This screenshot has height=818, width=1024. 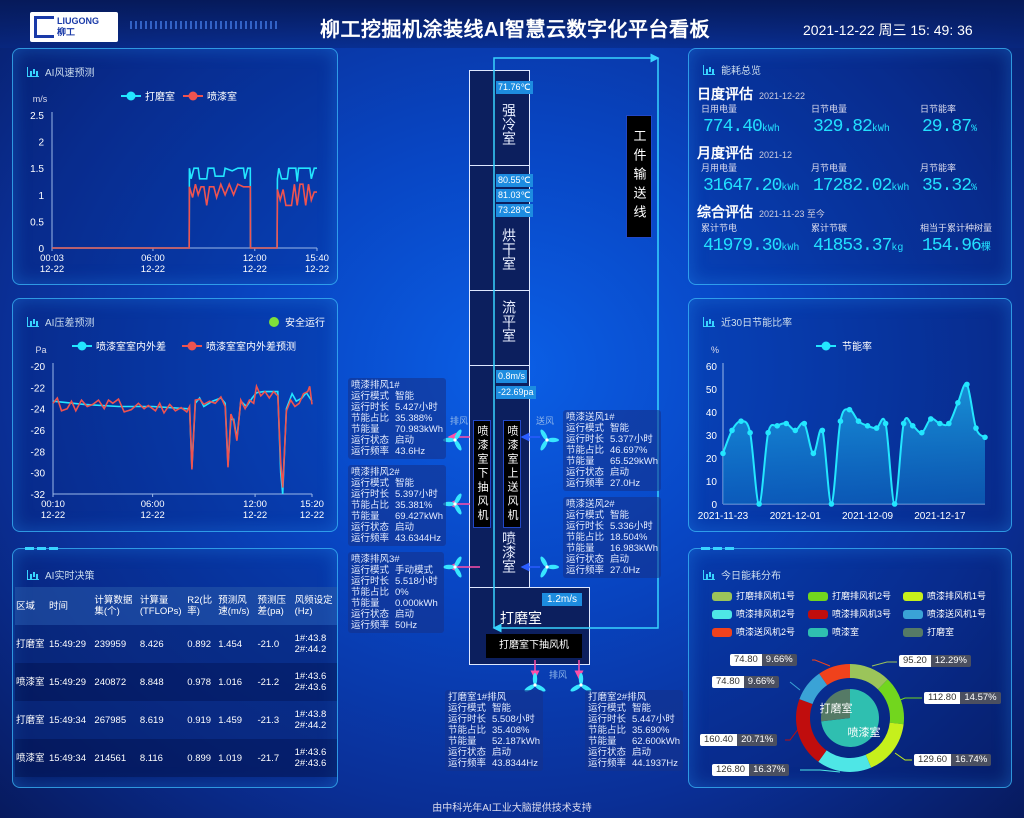 I want to click on label-leader-line, so click(x=903, y=756).